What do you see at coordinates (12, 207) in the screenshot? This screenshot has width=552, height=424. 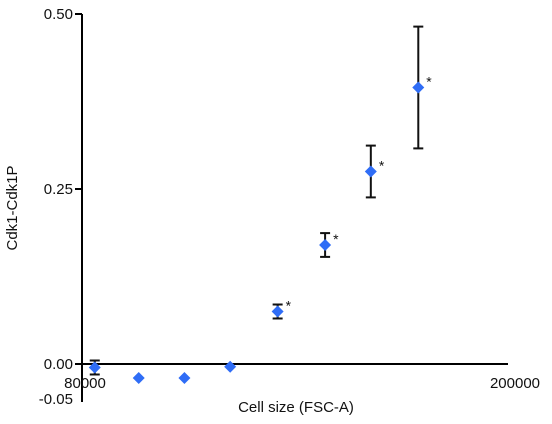 I see `y-axis-title: Cdk1-Cdk1P` at bounding box center [12, 207].